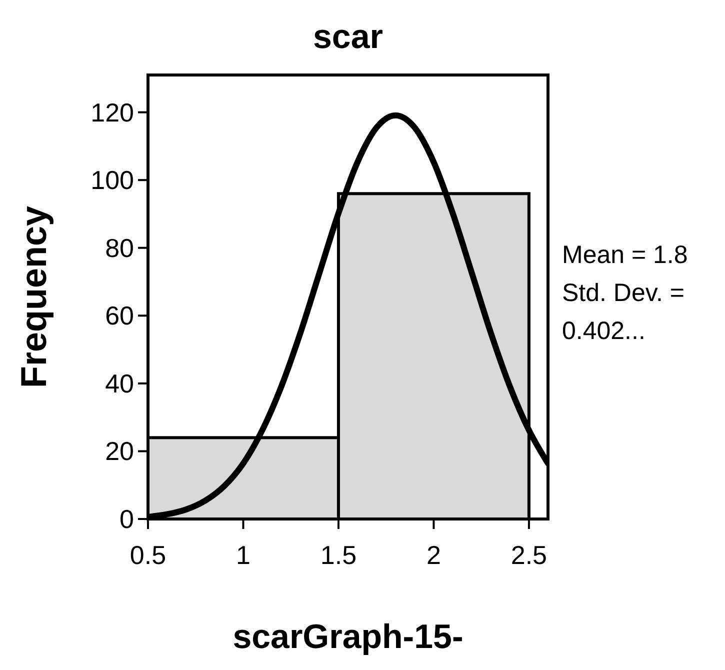 Image resolution: width=725 pixels, height=670 pixels. I want to click on x-tick-label: 0.5, so click(148, 555).